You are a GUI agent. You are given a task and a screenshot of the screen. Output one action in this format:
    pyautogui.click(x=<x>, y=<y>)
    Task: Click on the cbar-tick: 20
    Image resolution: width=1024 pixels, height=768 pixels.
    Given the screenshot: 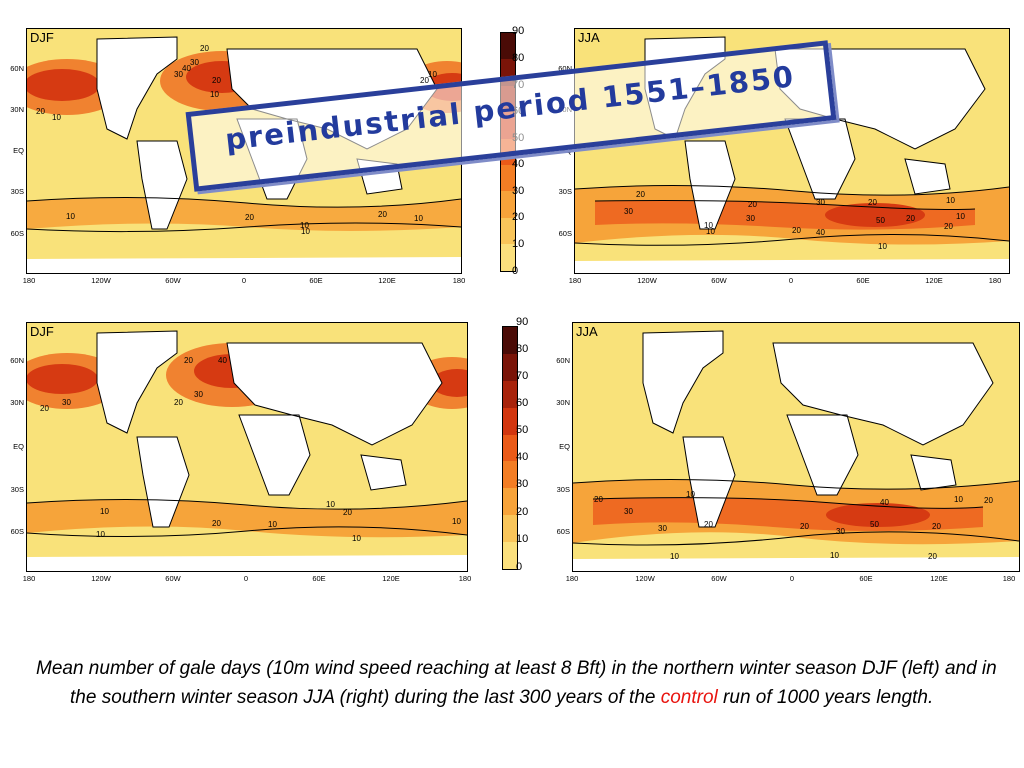 What is the action you would take?
    pyautogui.click(x=522, y=512)
    